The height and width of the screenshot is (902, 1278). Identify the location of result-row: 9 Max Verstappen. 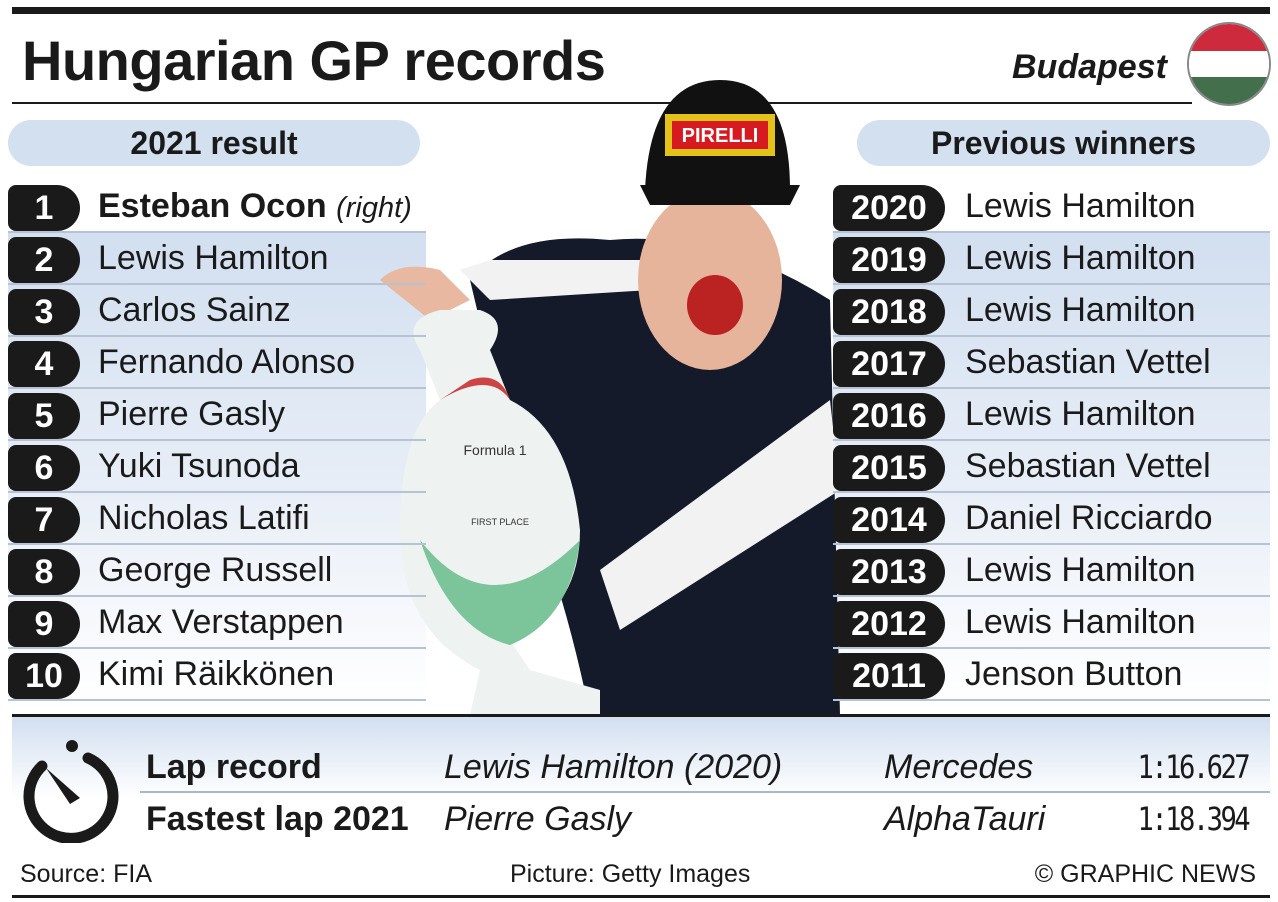
(217, 623).